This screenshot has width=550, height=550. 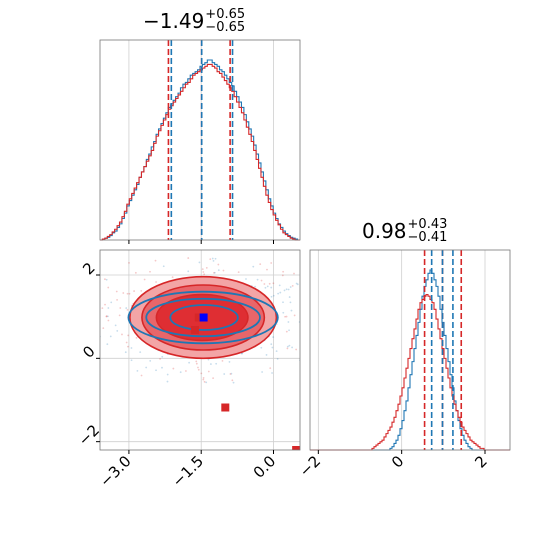 What do you see at coordinates (265, 467) in the screenshot?
I see `tick-label-x-2d-2: 0.0` at bounding box center [265, 467].